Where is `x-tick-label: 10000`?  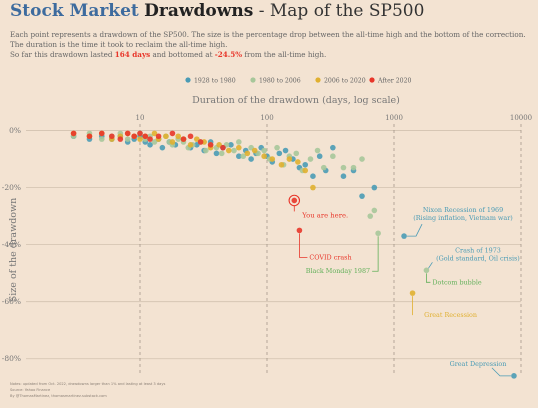
x-tick-label: 10000 is located at coordinates (521, 118).